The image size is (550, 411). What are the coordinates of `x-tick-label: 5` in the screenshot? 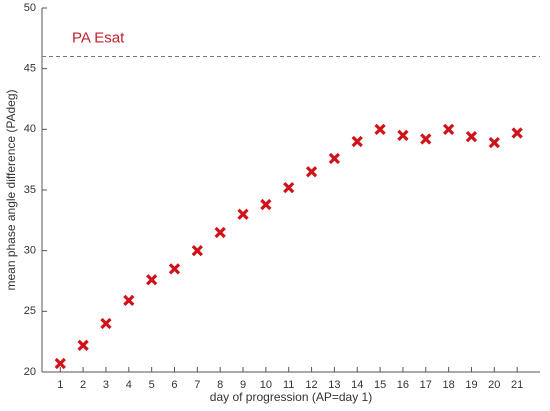 It's located at (152, 385).